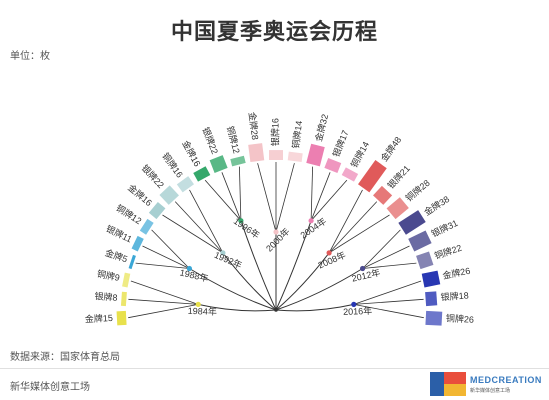  Describe the element at coordinates (329, 253) in the screenshot. I see `node-2008` at that location.